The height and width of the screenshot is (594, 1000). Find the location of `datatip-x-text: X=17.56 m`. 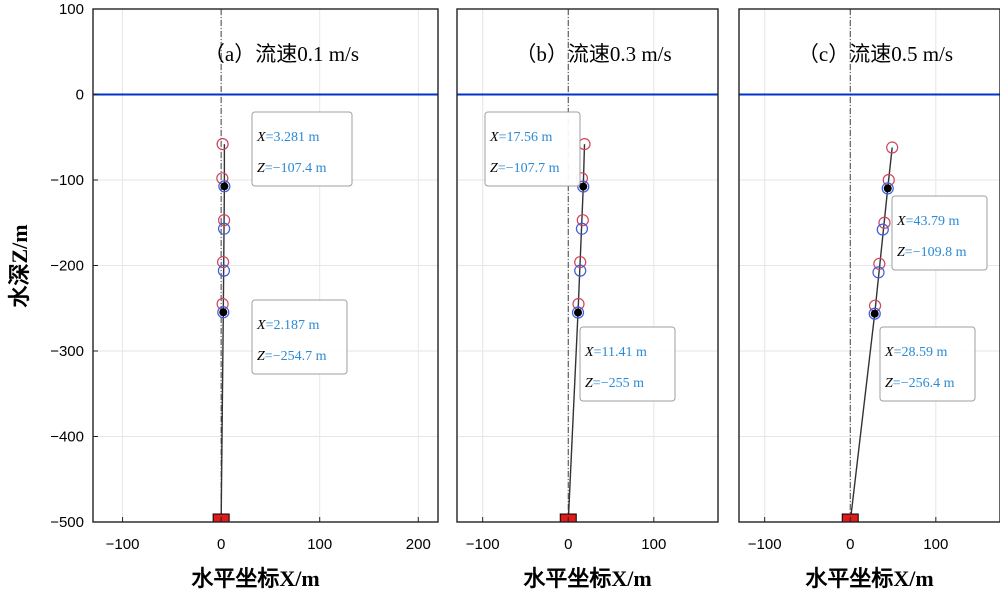

datatip-x-text: X=17.56 m is located at coordinates (520, 137).